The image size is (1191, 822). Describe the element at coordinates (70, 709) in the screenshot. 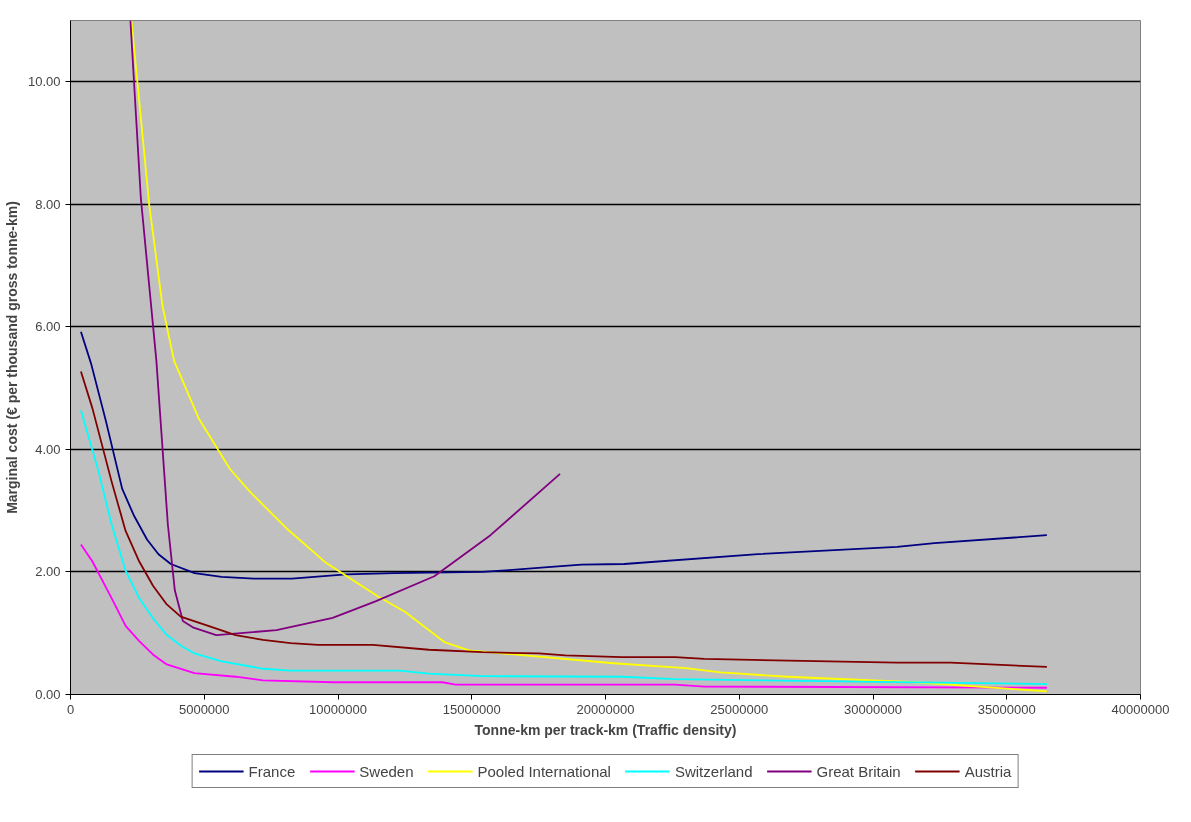

I see `x-tick-label: 0` at that location.